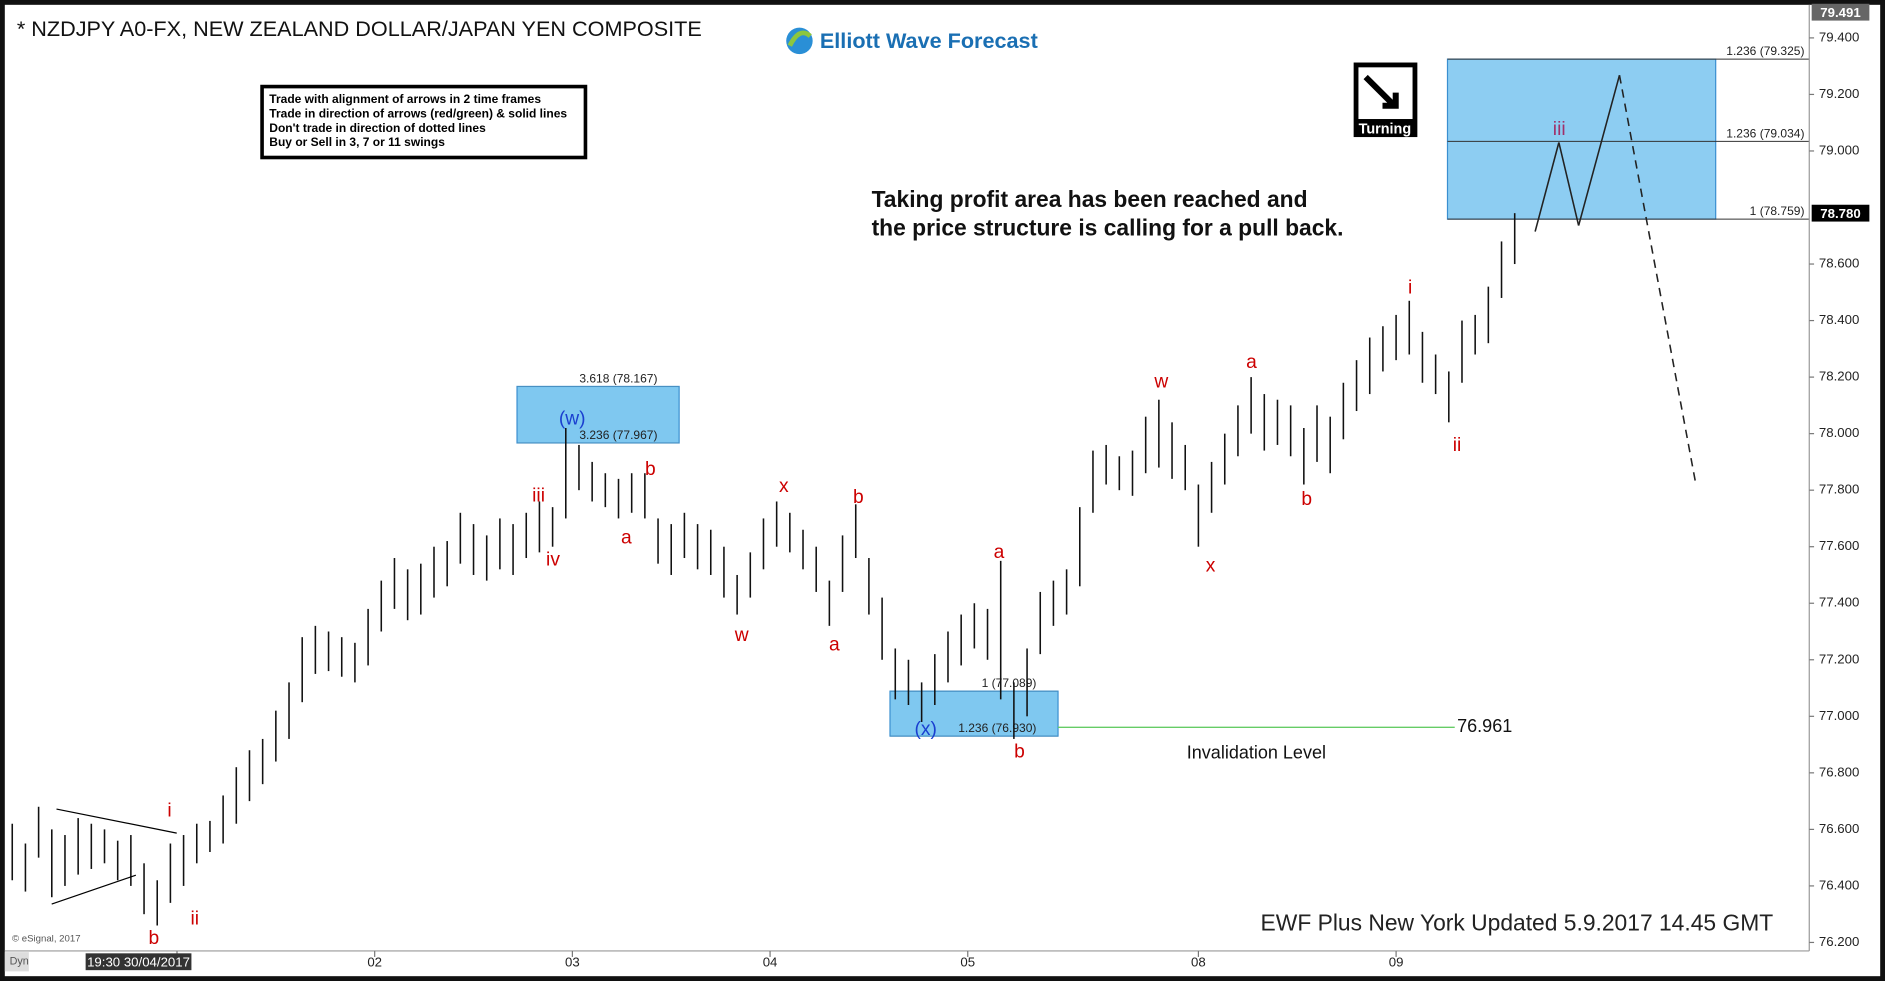 This screenshot has width=1885, height=981. I want to click on wave-label: iv, so click(553, 559).